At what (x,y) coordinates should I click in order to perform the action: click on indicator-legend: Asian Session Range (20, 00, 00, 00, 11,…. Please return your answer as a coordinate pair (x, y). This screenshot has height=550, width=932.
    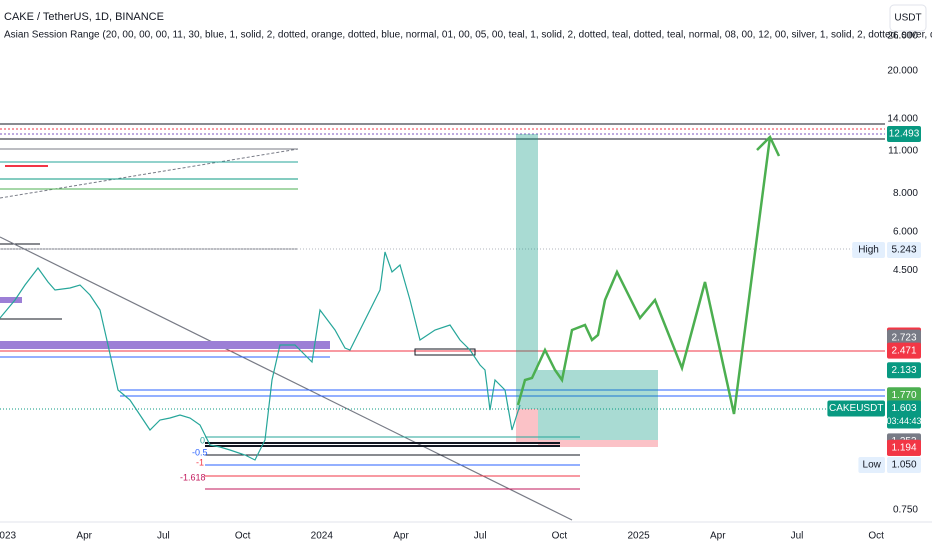
    Looking at the image, I should click on (468, 35).